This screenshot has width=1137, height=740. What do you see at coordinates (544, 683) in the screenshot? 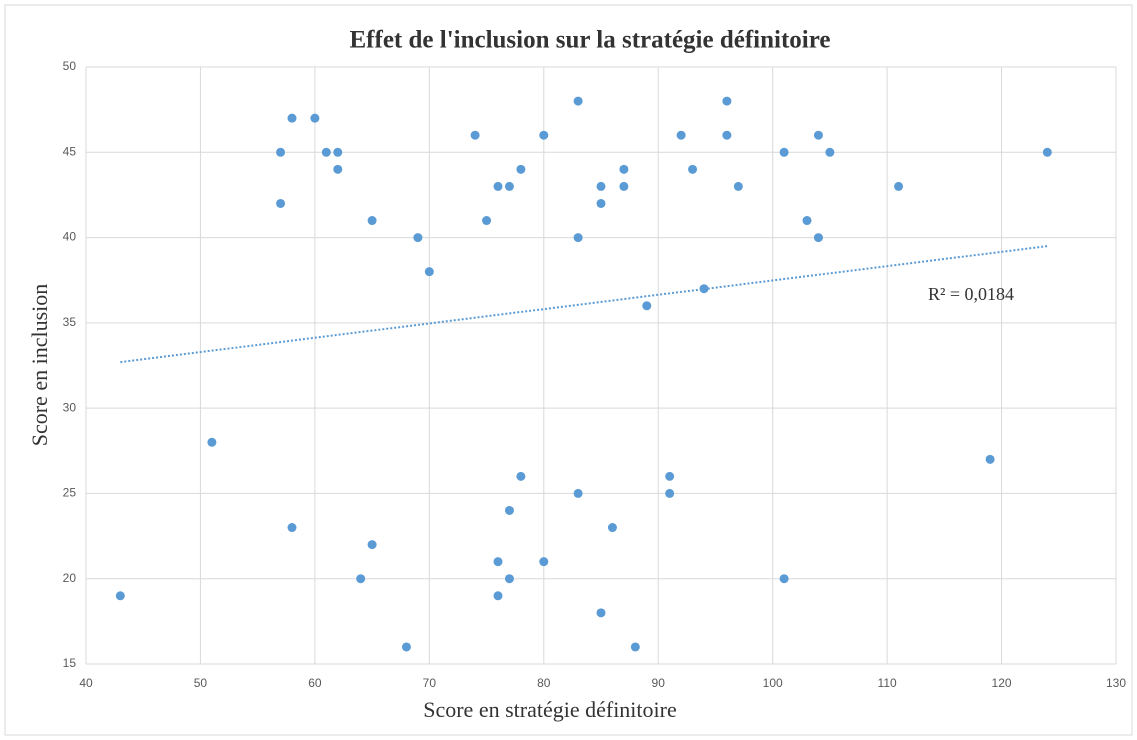
I see `x-tick-label: 80` at bounding box center [544, 683].